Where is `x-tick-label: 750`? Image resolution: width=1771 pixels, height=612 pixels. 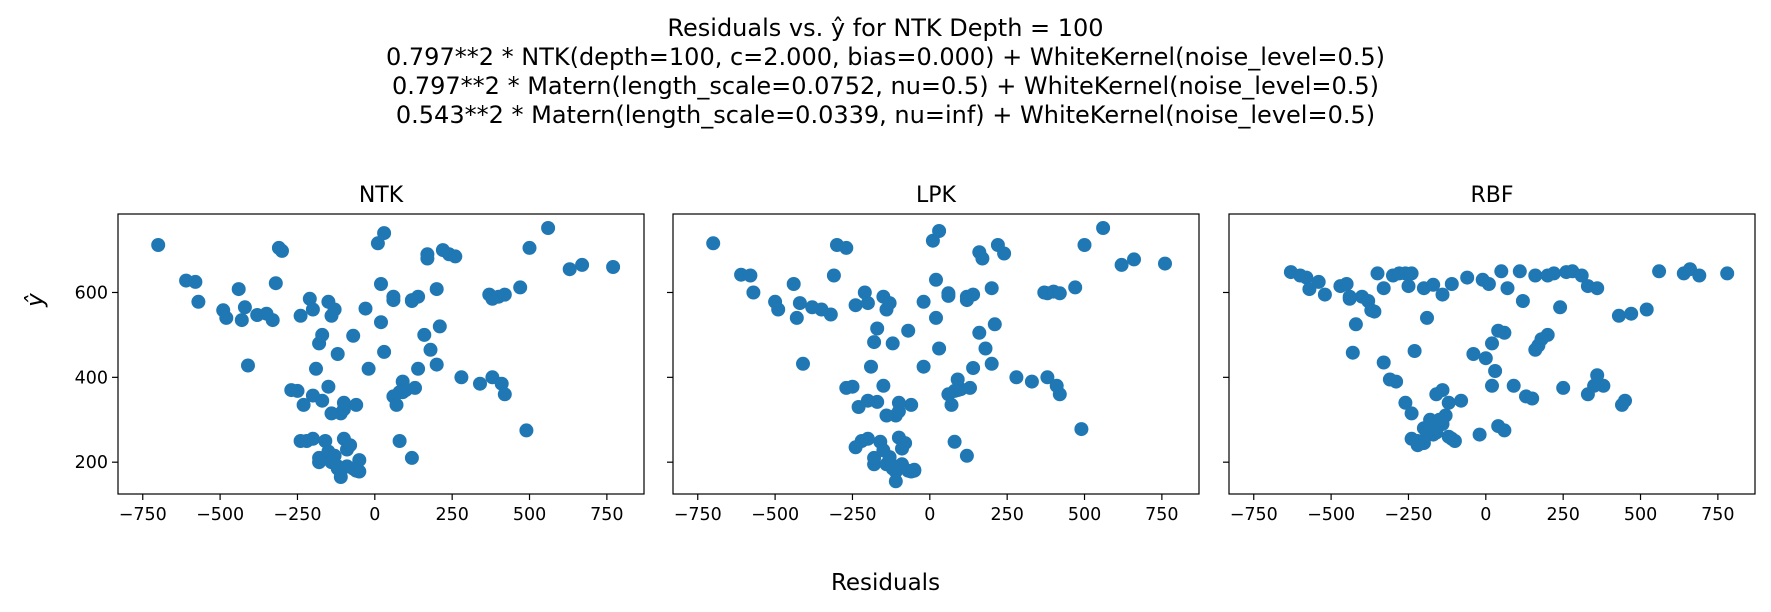
x-tick-label: 750 is located at coordinates (606, 515).